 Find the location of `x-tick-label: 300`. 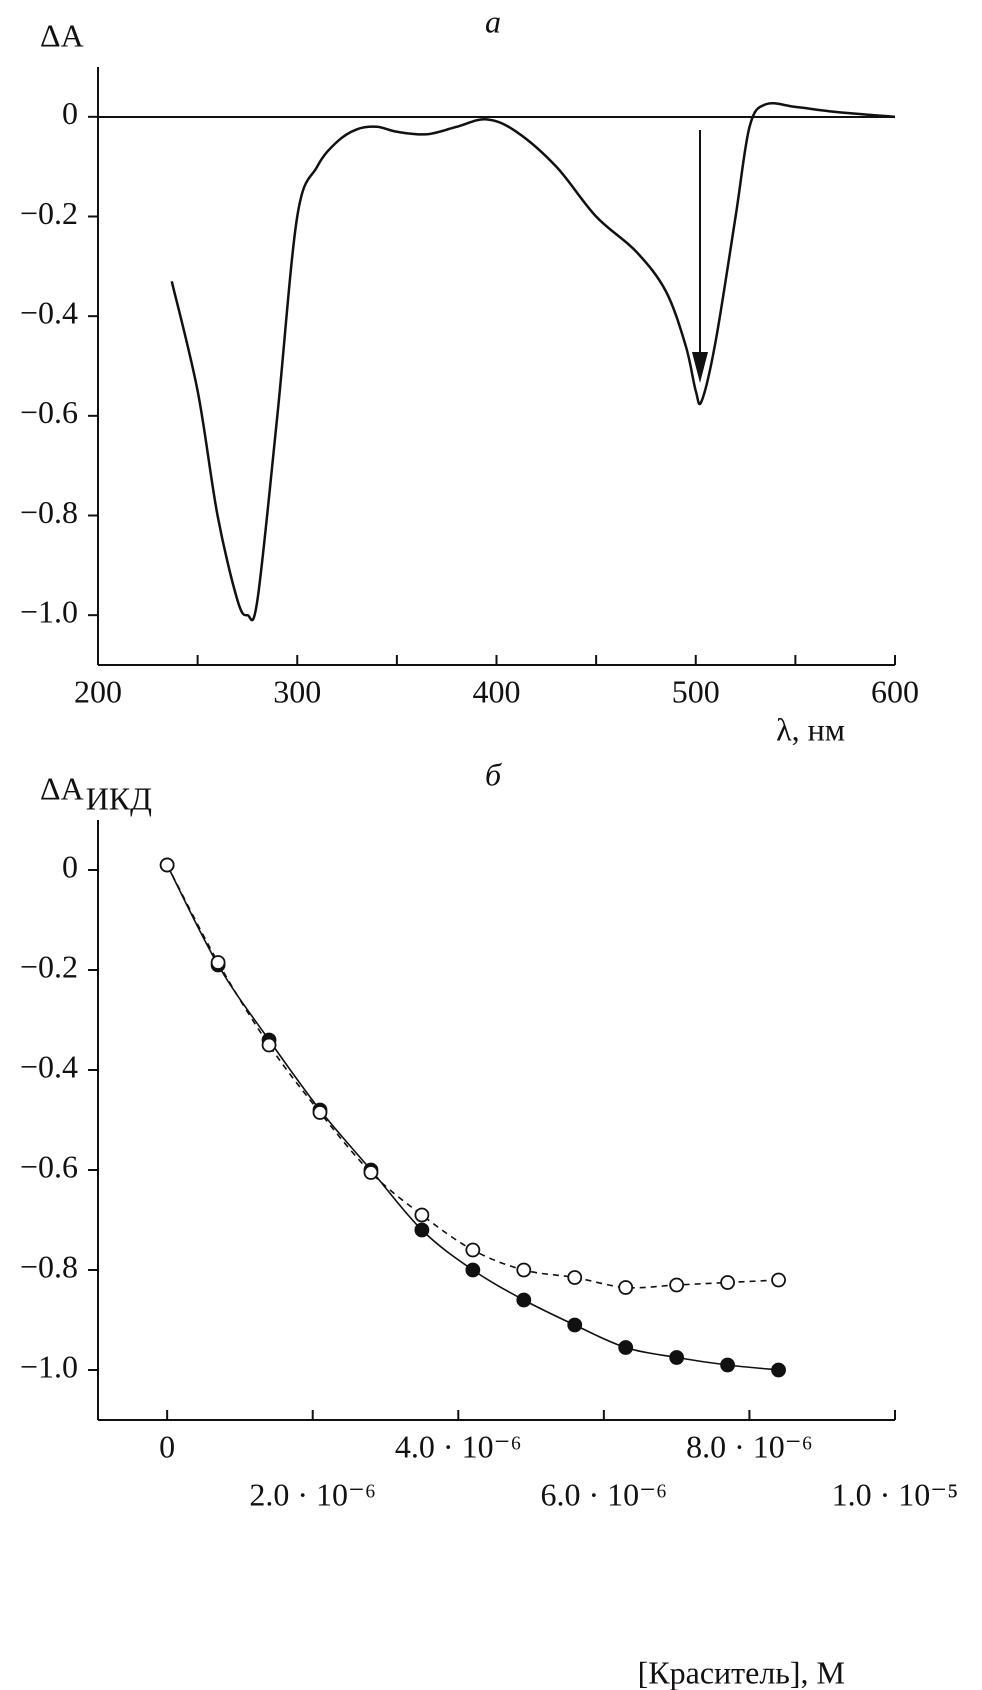

x-tick-label: 300 is located at coordinates (297, 691).